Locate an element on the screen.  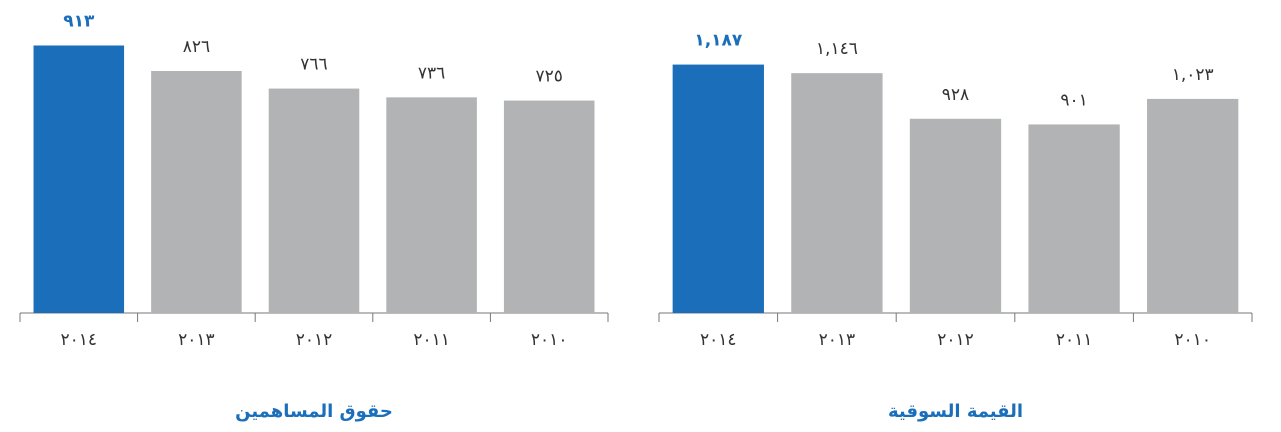
value-label: ٩٠١ is located at coordinates (1073, 100).